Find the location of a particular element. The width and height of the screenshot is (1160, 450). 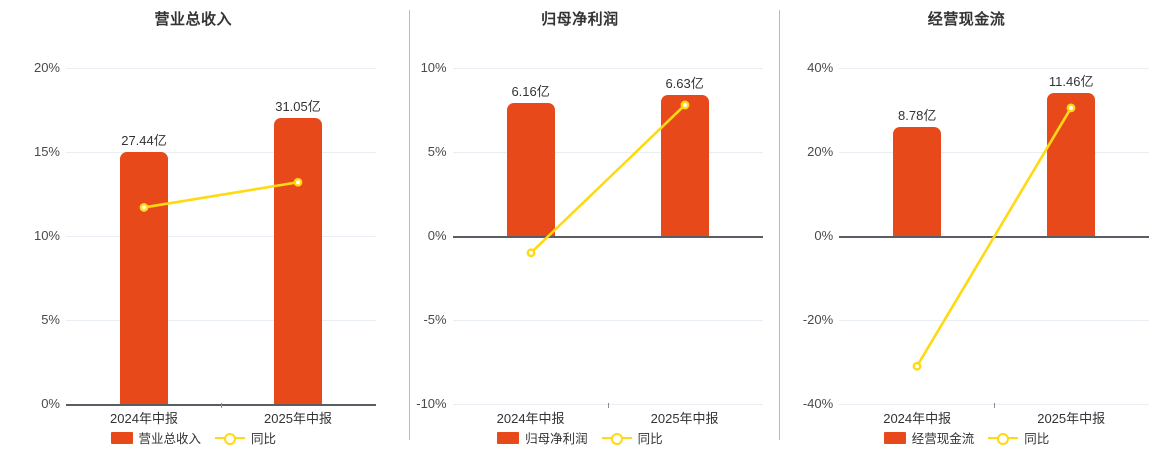

chart-legend: 营业总收入 同比 is located at coordinates (193, 437).